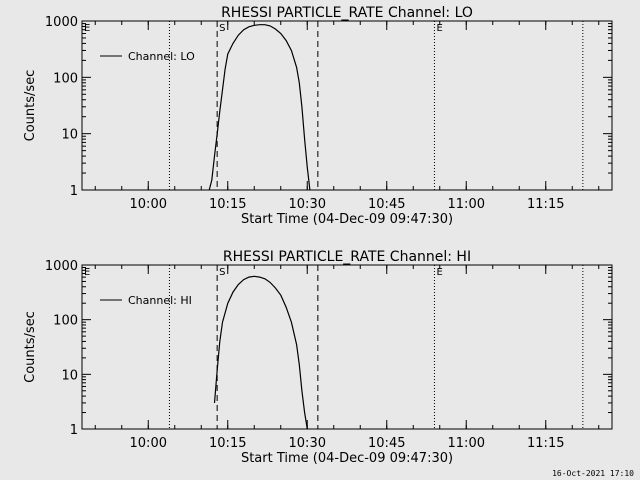 The width and height of the screenshot is (640, 480). I want to click on panel1-y-tick-label: 100, so click(65, 78).